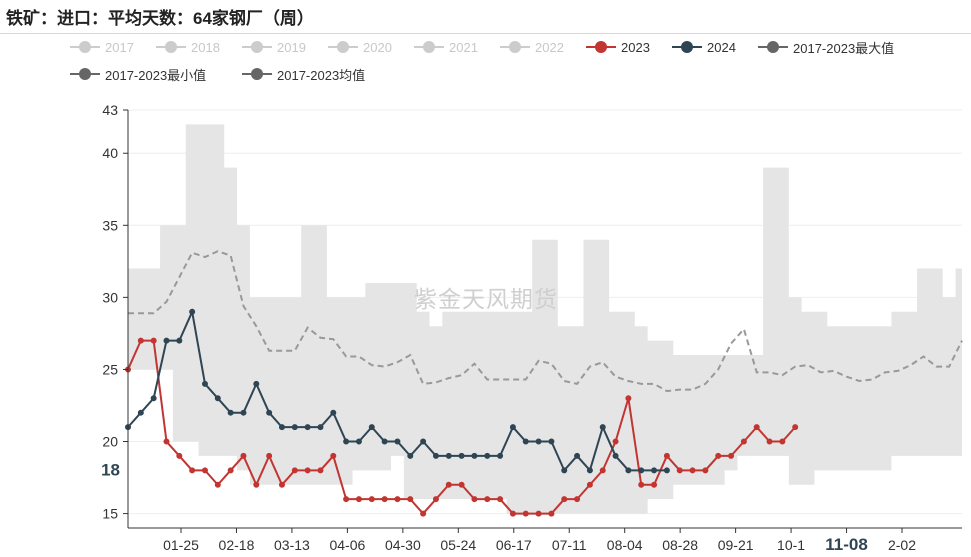 This screenshot has width=971, height=557. Describe the element at coordinates (102, 47) in the screenshot. I see `legend-item-2017: 2017` at that location.